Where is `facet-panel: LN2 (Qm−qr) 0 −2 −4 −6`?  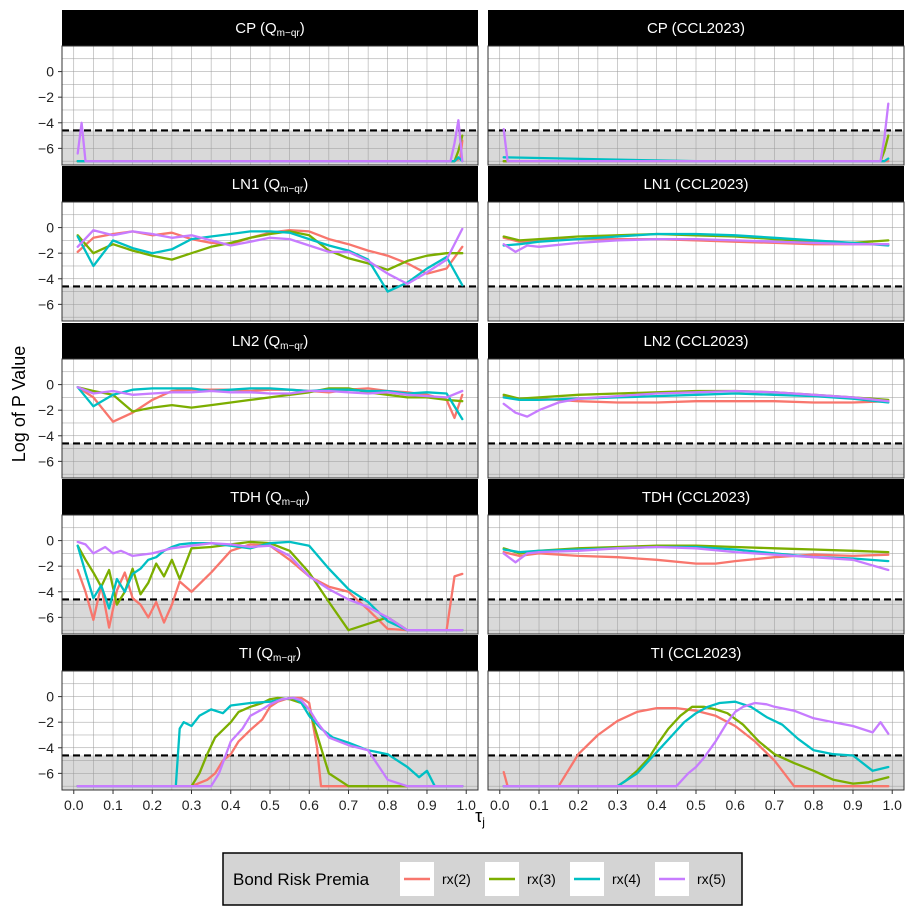
facet-panel: LN2 (Qm−qr) 0 −2 −4 −6 is located at coordinates (258, 401).